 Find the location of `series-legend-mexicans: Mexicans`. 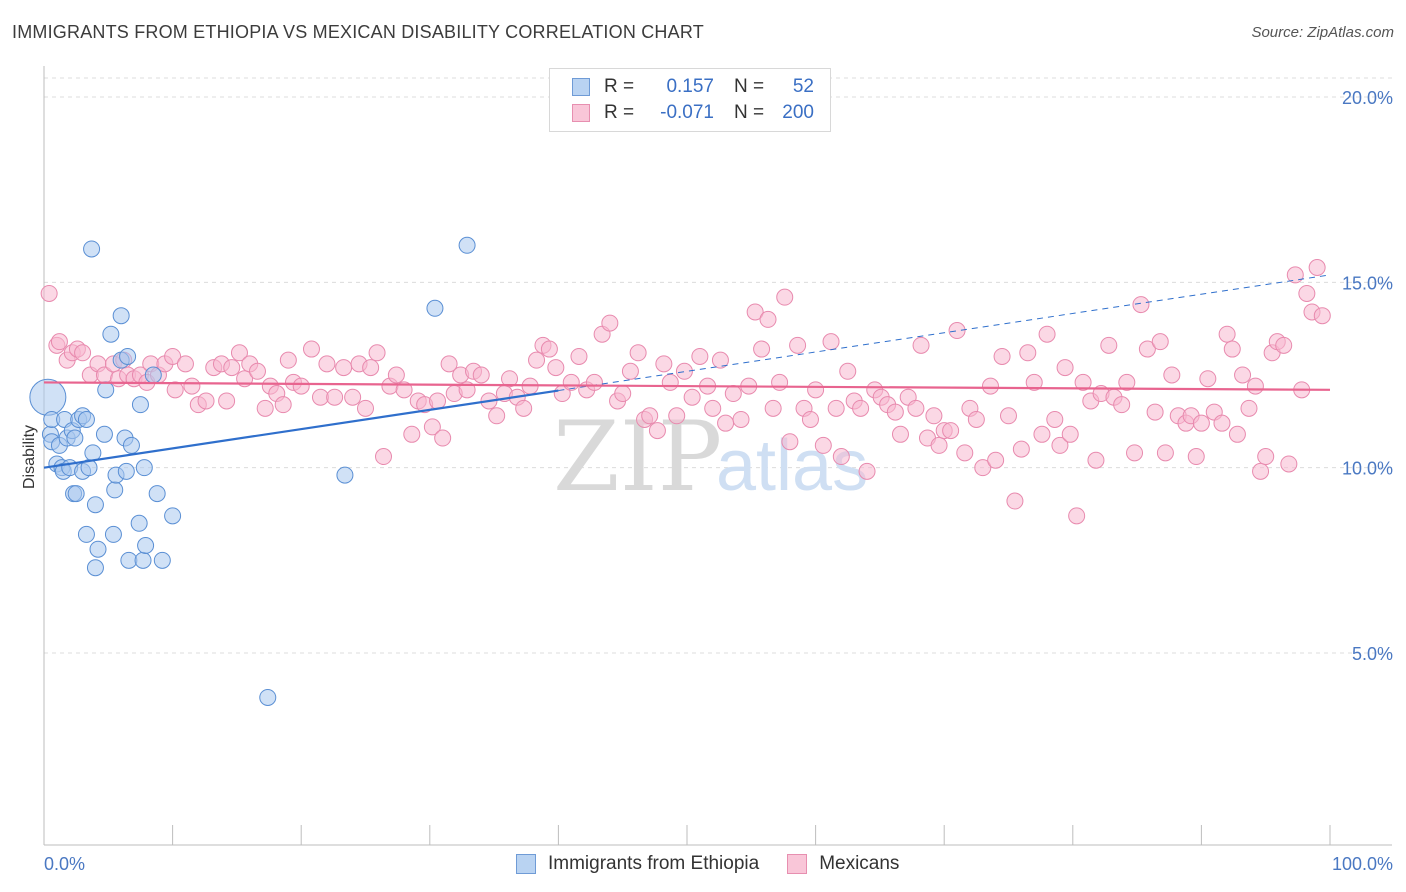

series-legend-mexicans: Mexicans is located at coordinates (843, 864).